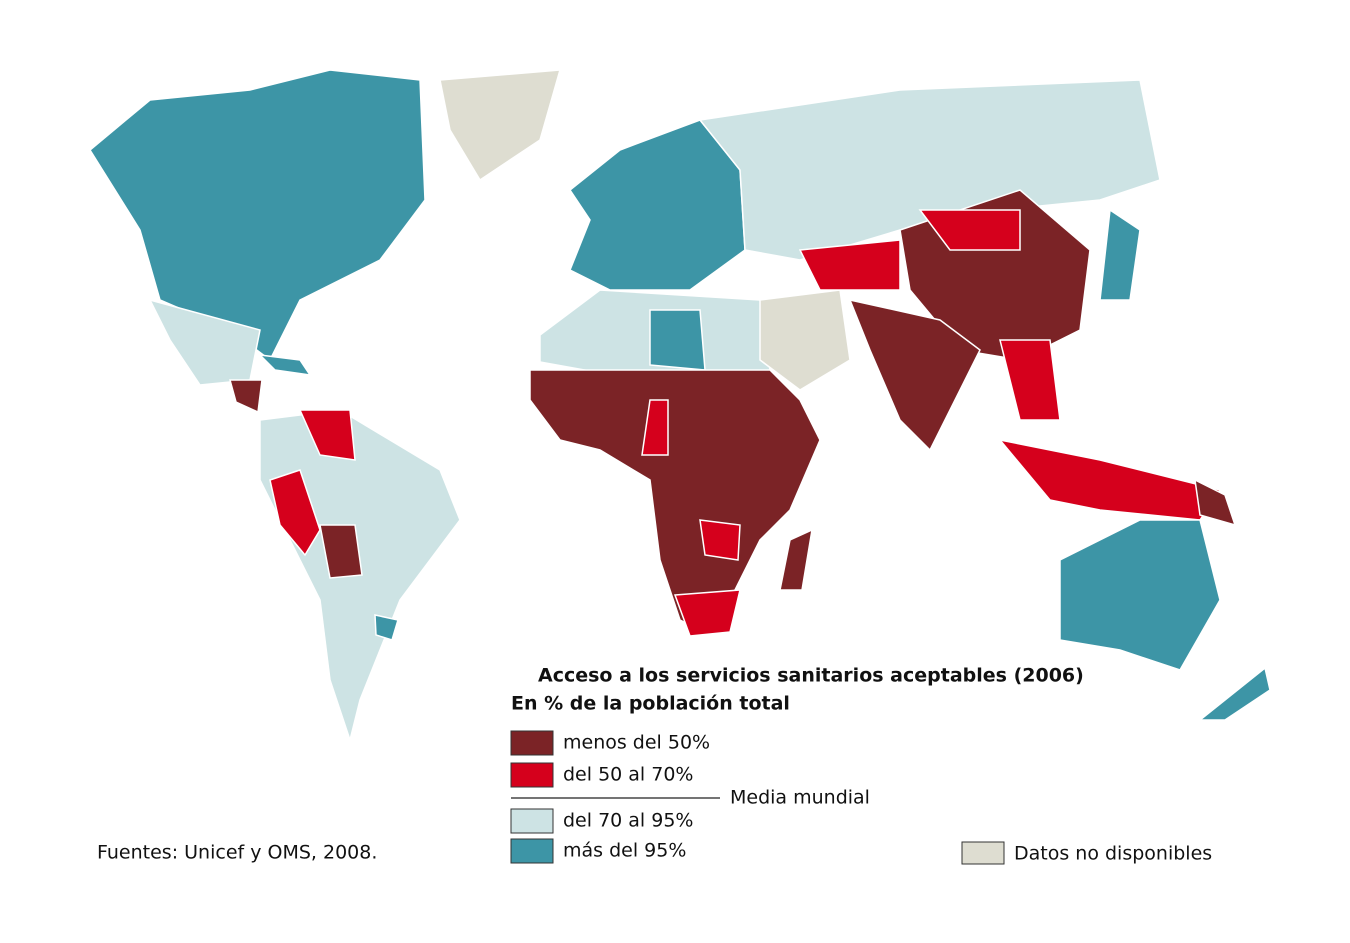  What do you see at coordinates (628, 821) in the screenshot?
I see `legend-label: del 70 al 95%` at bounding box center [628, 821].